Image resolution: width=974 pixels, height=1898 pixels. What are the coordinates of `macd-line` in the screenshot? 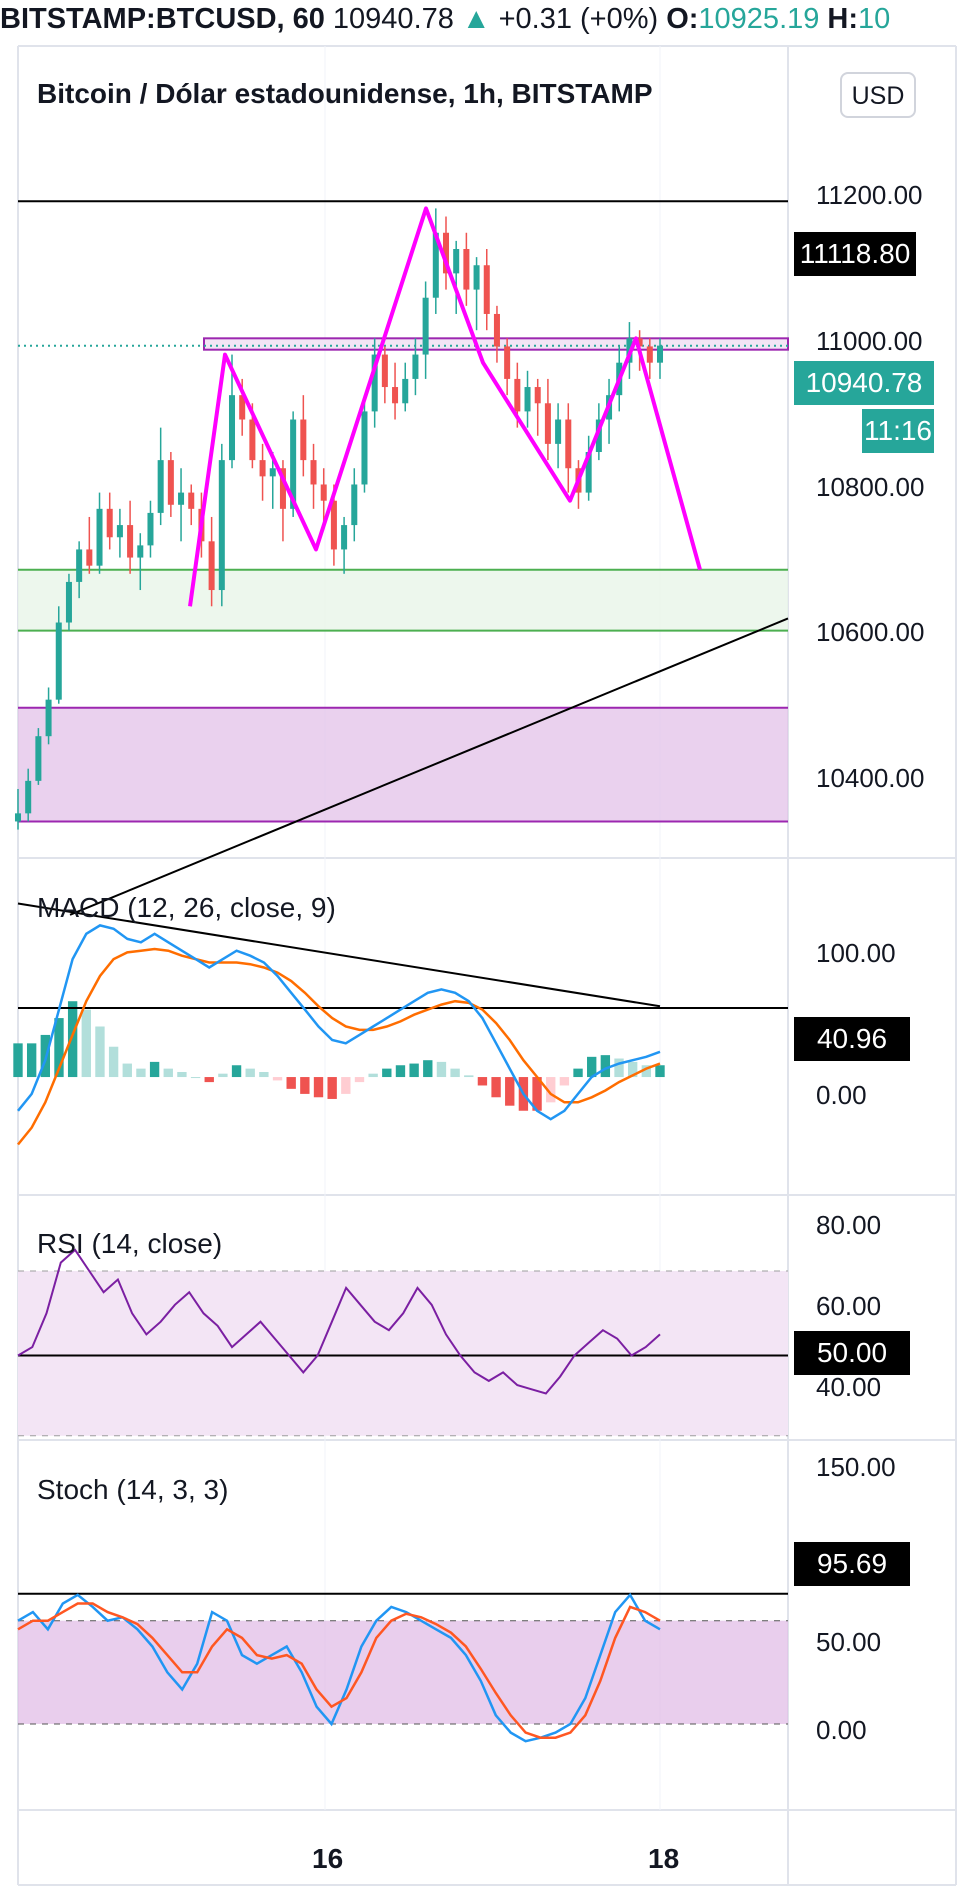 It's located at (339, 1022).